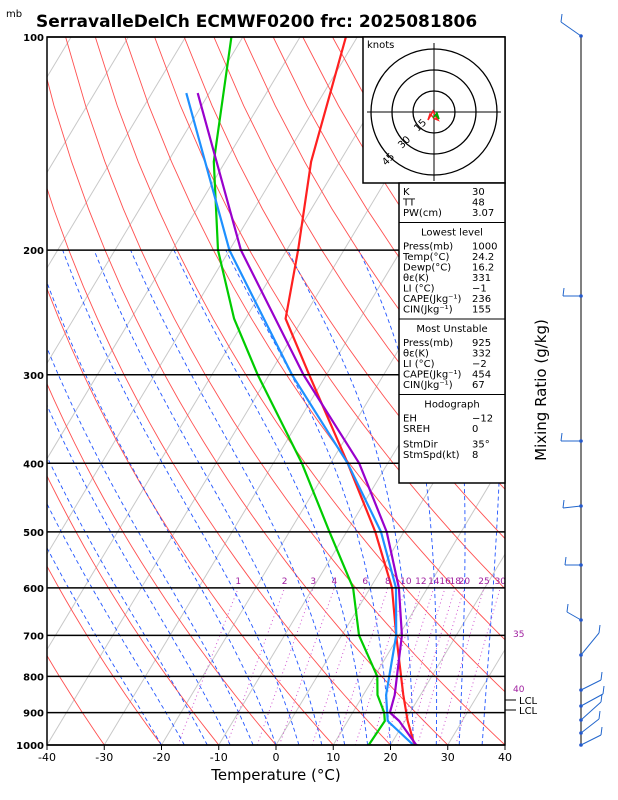  What do you see at coordinates (419, 364) in the screenshot?
I see `most-unstable-key: LI (°C)` at bounding box center [419, 364].